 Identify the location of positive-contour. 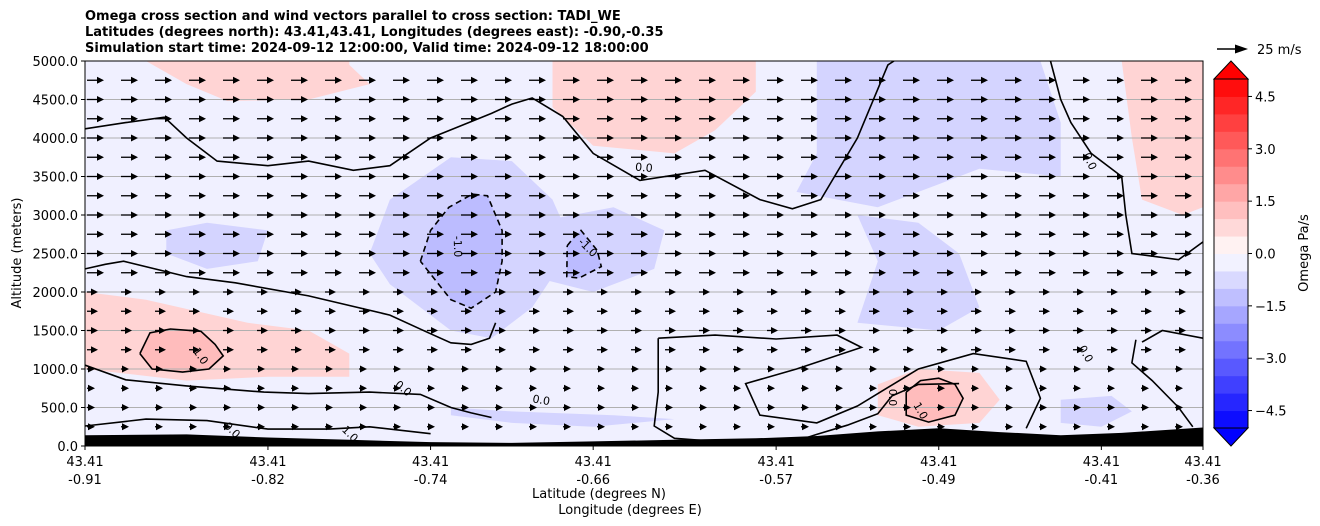
(935, 400).